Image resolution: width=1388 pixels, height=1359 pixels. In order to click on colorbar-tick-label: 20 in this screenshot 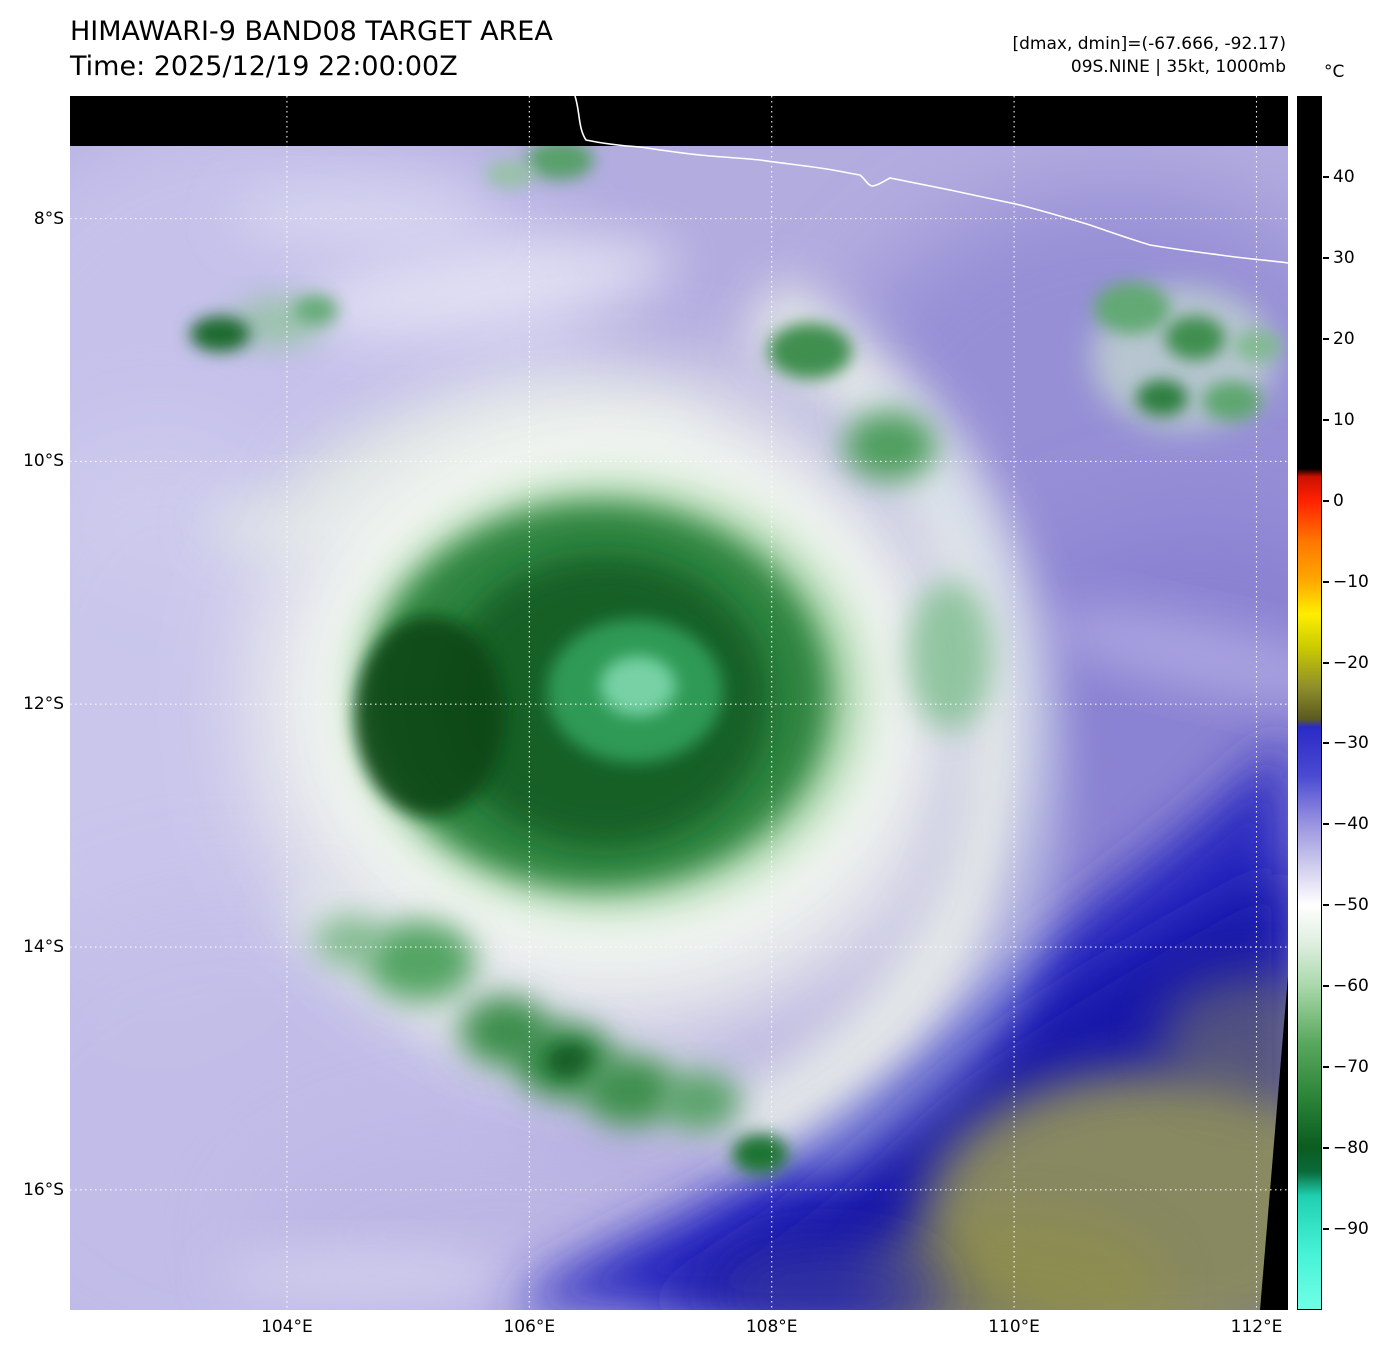, I will do `click(1344, 338)`.